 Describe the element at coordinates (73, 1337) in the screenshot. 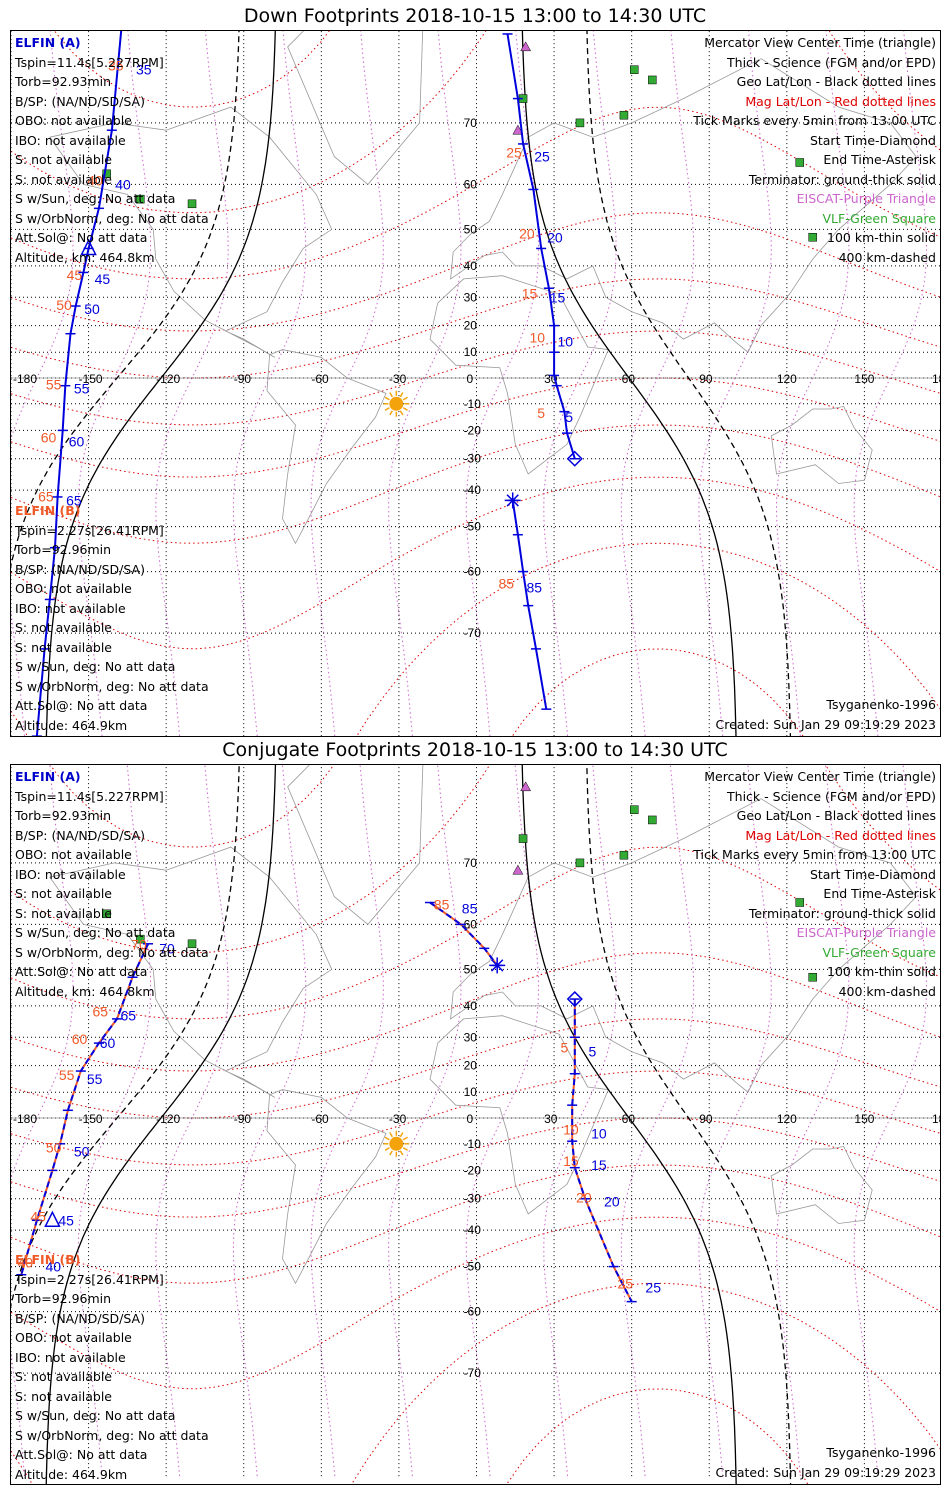

I see `info-line: OBO: not available` at that location.